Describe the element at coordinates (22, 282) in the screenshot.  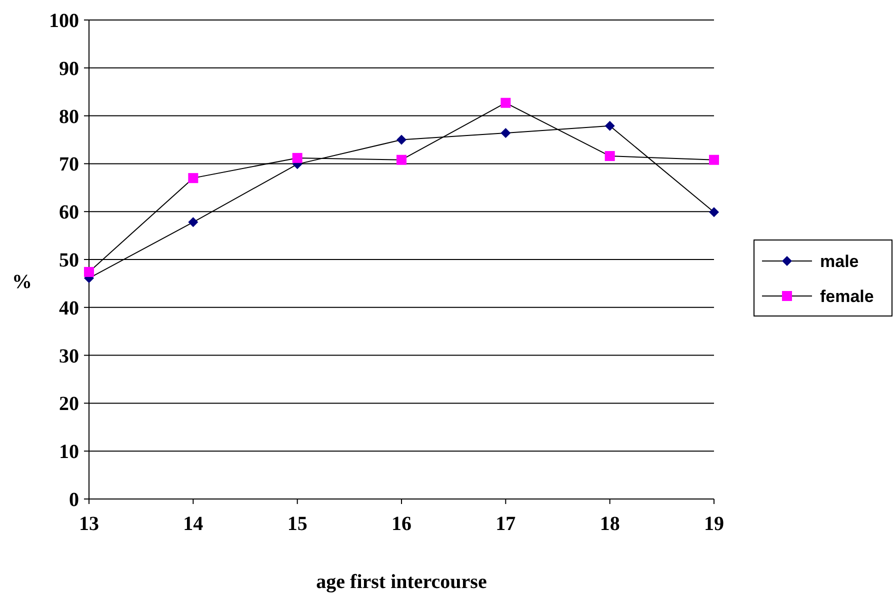
I see `y-axis-title: %` at that location.